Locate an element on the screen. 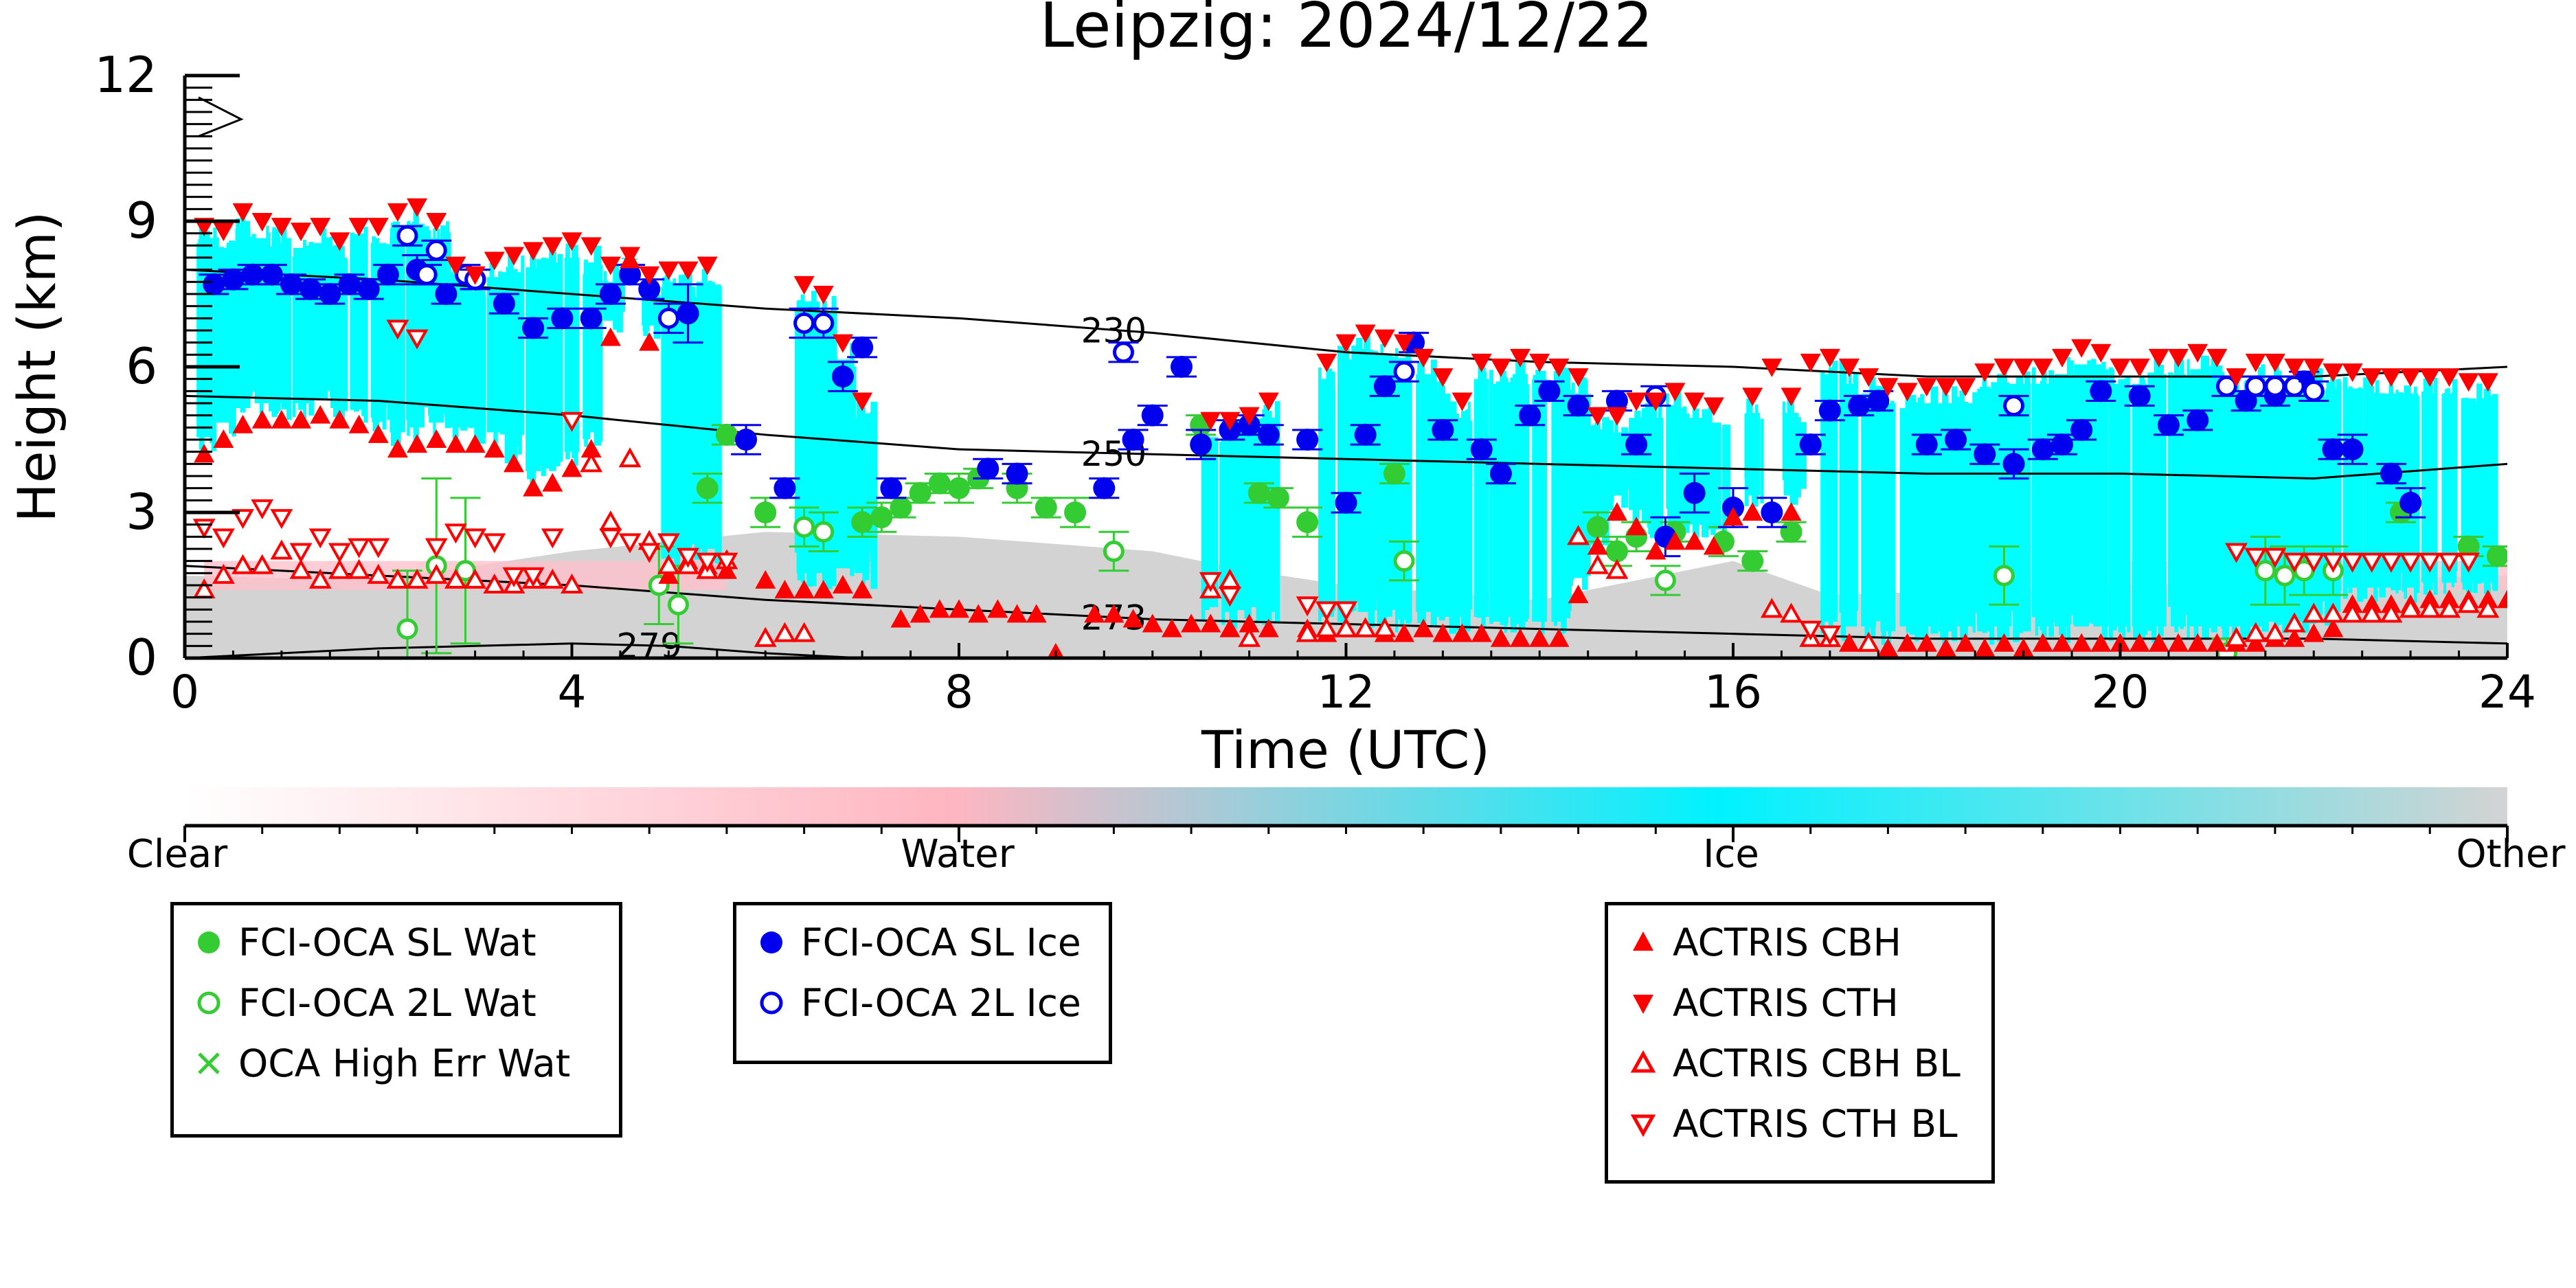 The image size is (2576, 1288). triangle-up-outline-icon is located at coordinates (1643, 1061).